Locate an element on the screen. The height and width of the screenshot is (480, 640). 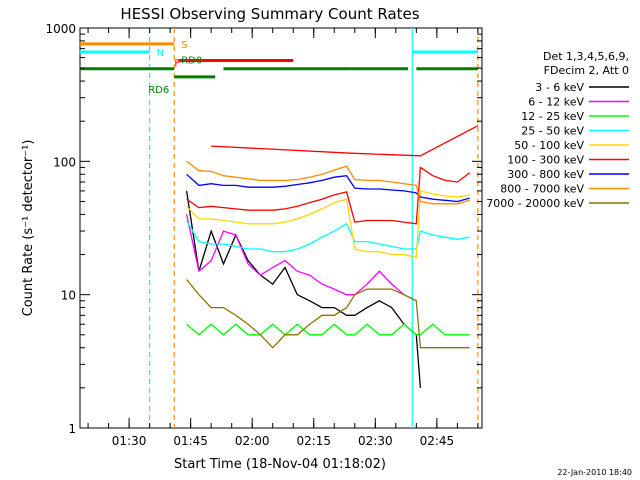
y-tick-label-3: 1000 is located at coordinates (60, 29).